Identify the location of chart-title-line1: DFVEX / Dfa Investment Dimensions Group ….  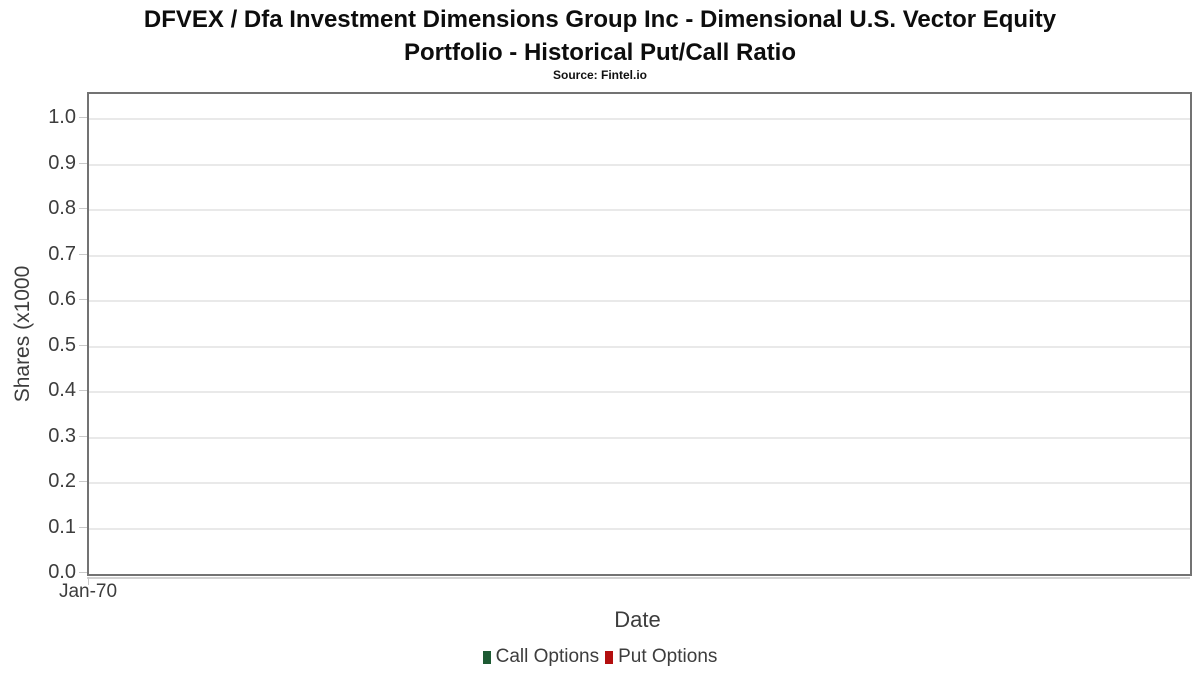
(600, 19).